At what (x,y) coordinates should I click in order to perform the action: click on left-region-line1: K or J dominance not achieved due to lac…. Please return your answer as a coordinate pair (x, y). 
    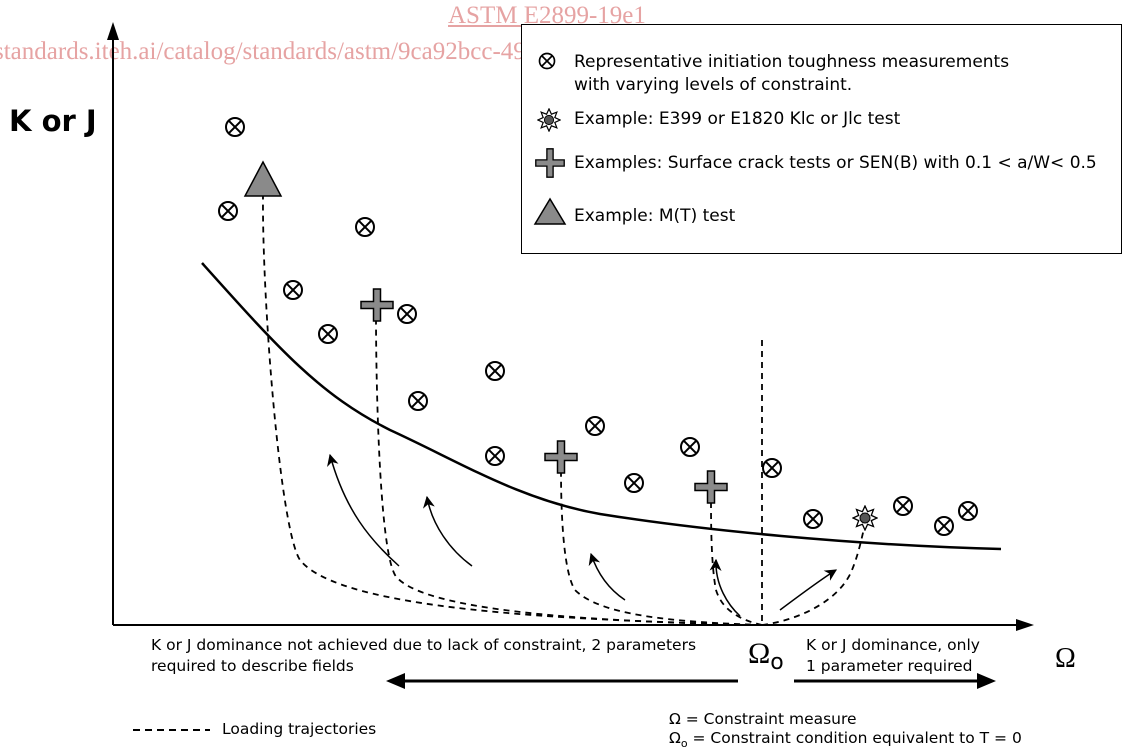
    Looking at the image, I should click on (424, 645).